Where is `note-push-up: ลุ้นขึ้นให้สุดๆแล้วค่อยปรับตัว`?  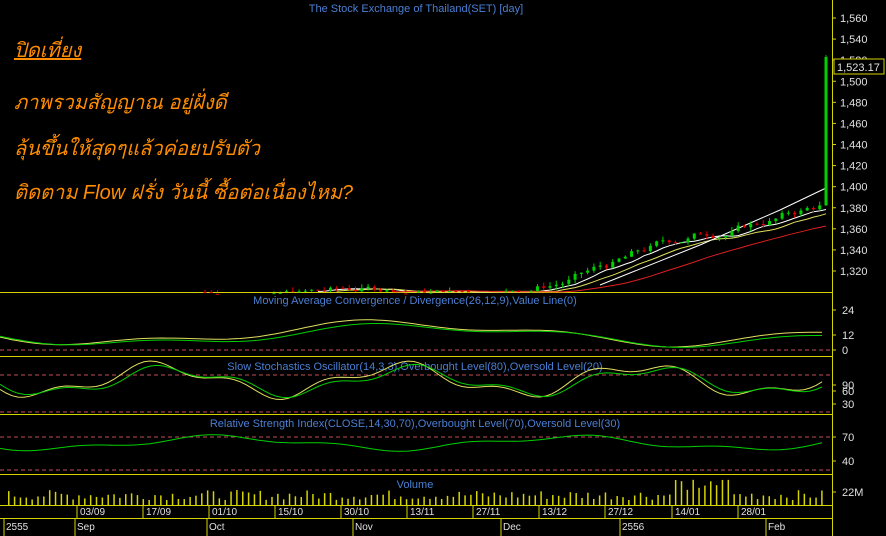 note-push-up: ลุ้นขึ้นให้สุดๆแล้วค่อยปรับตัว is located at coordinates (137, 149).